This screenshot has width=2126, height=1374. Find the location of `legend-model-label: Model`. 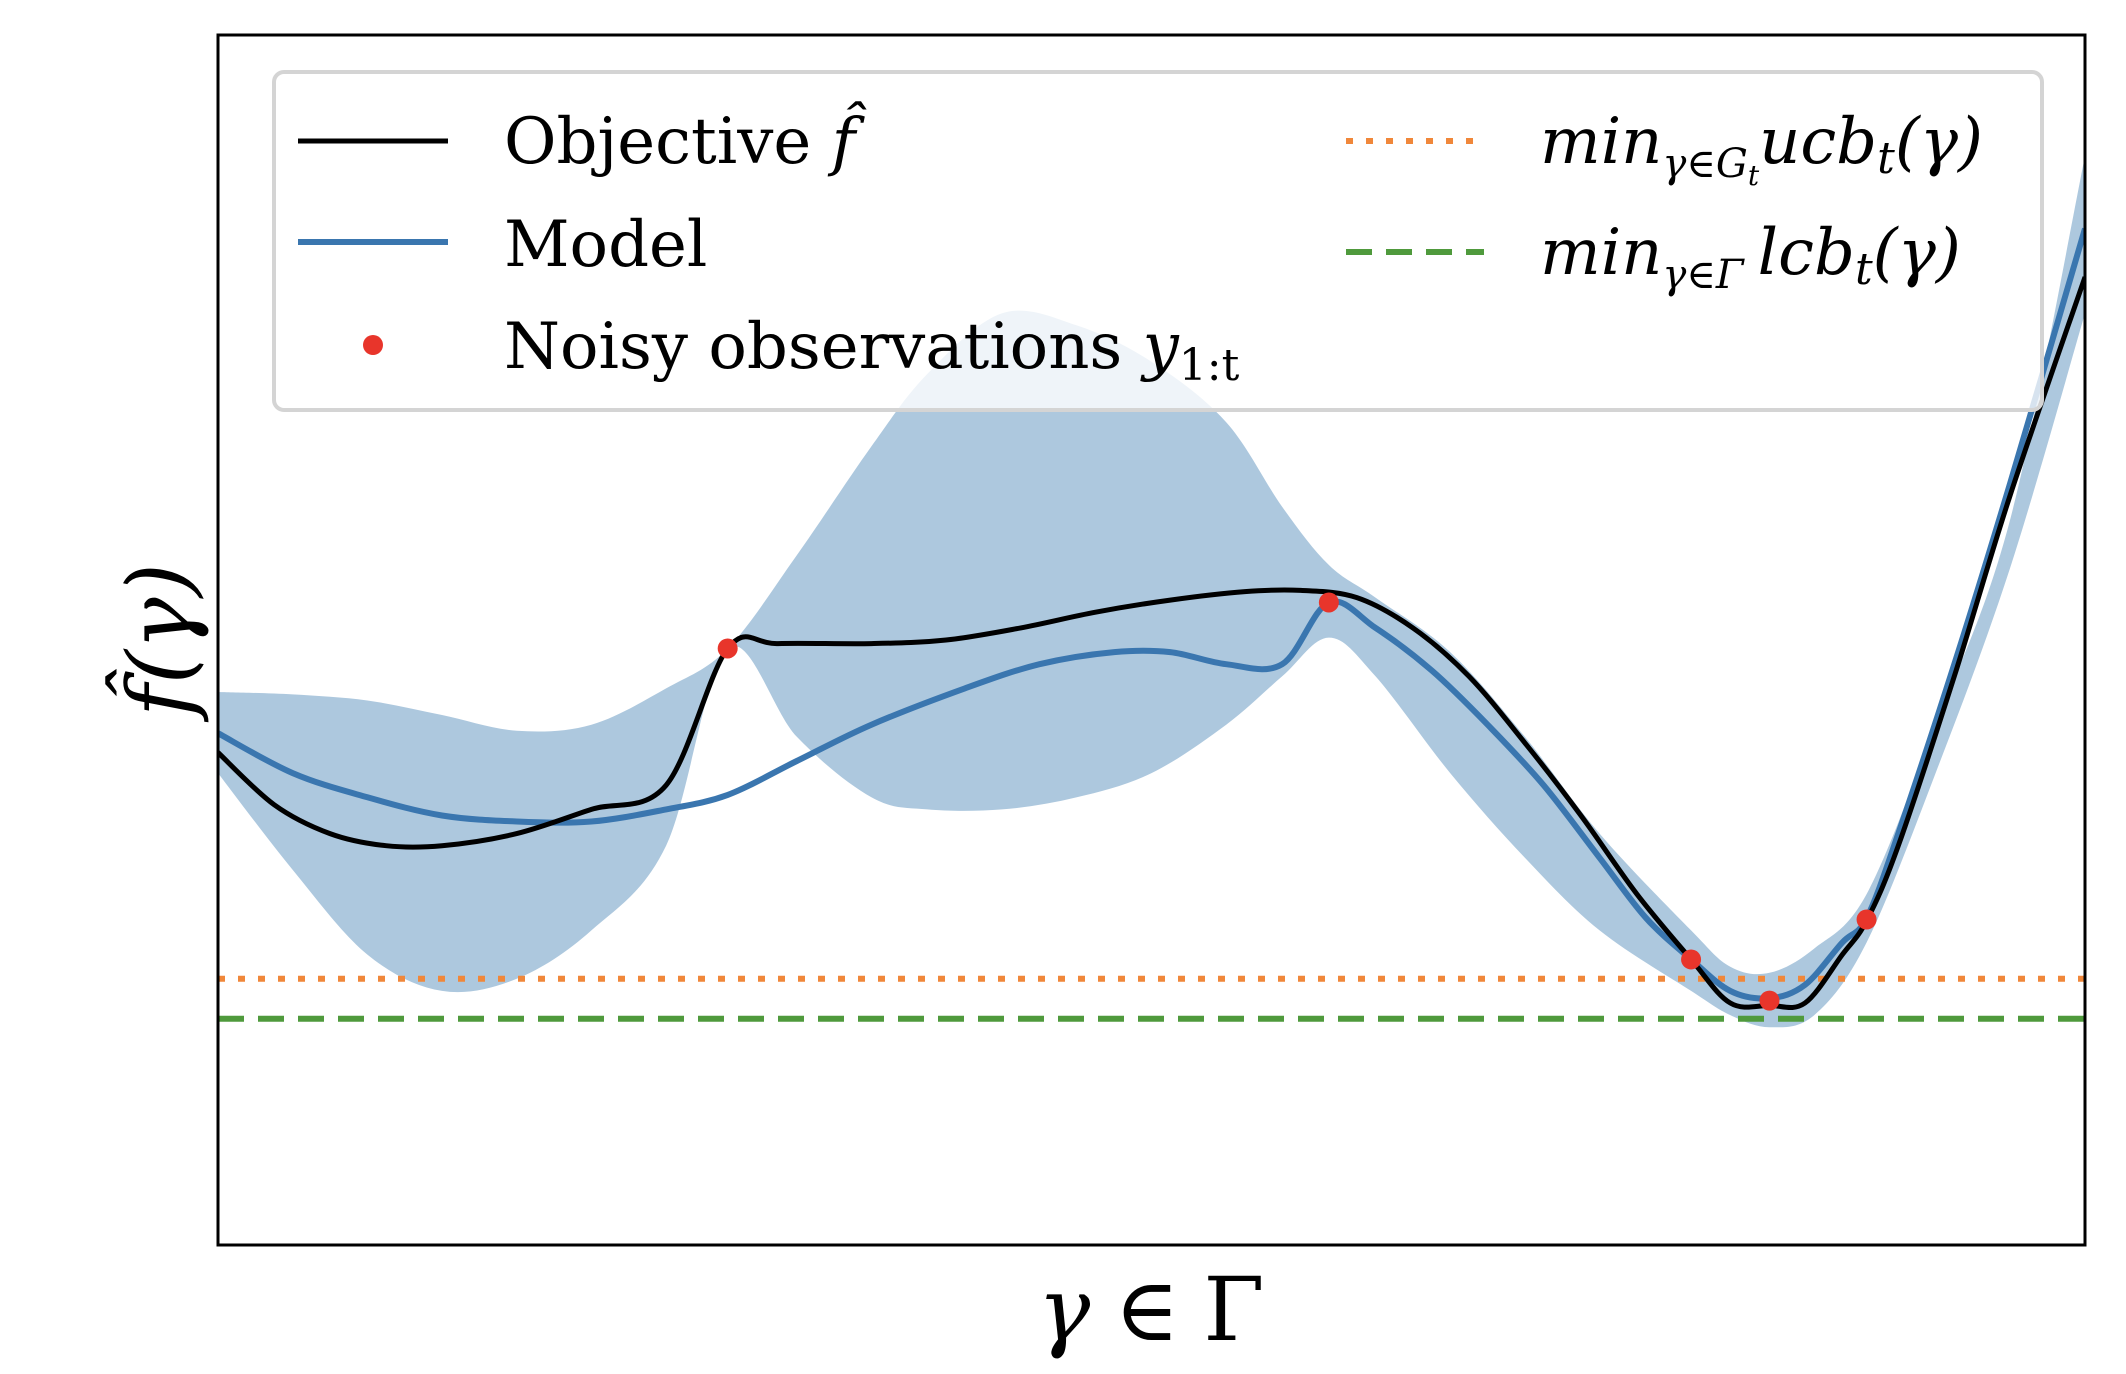

legend-model-label: Model is located at coordinates (605, 245).